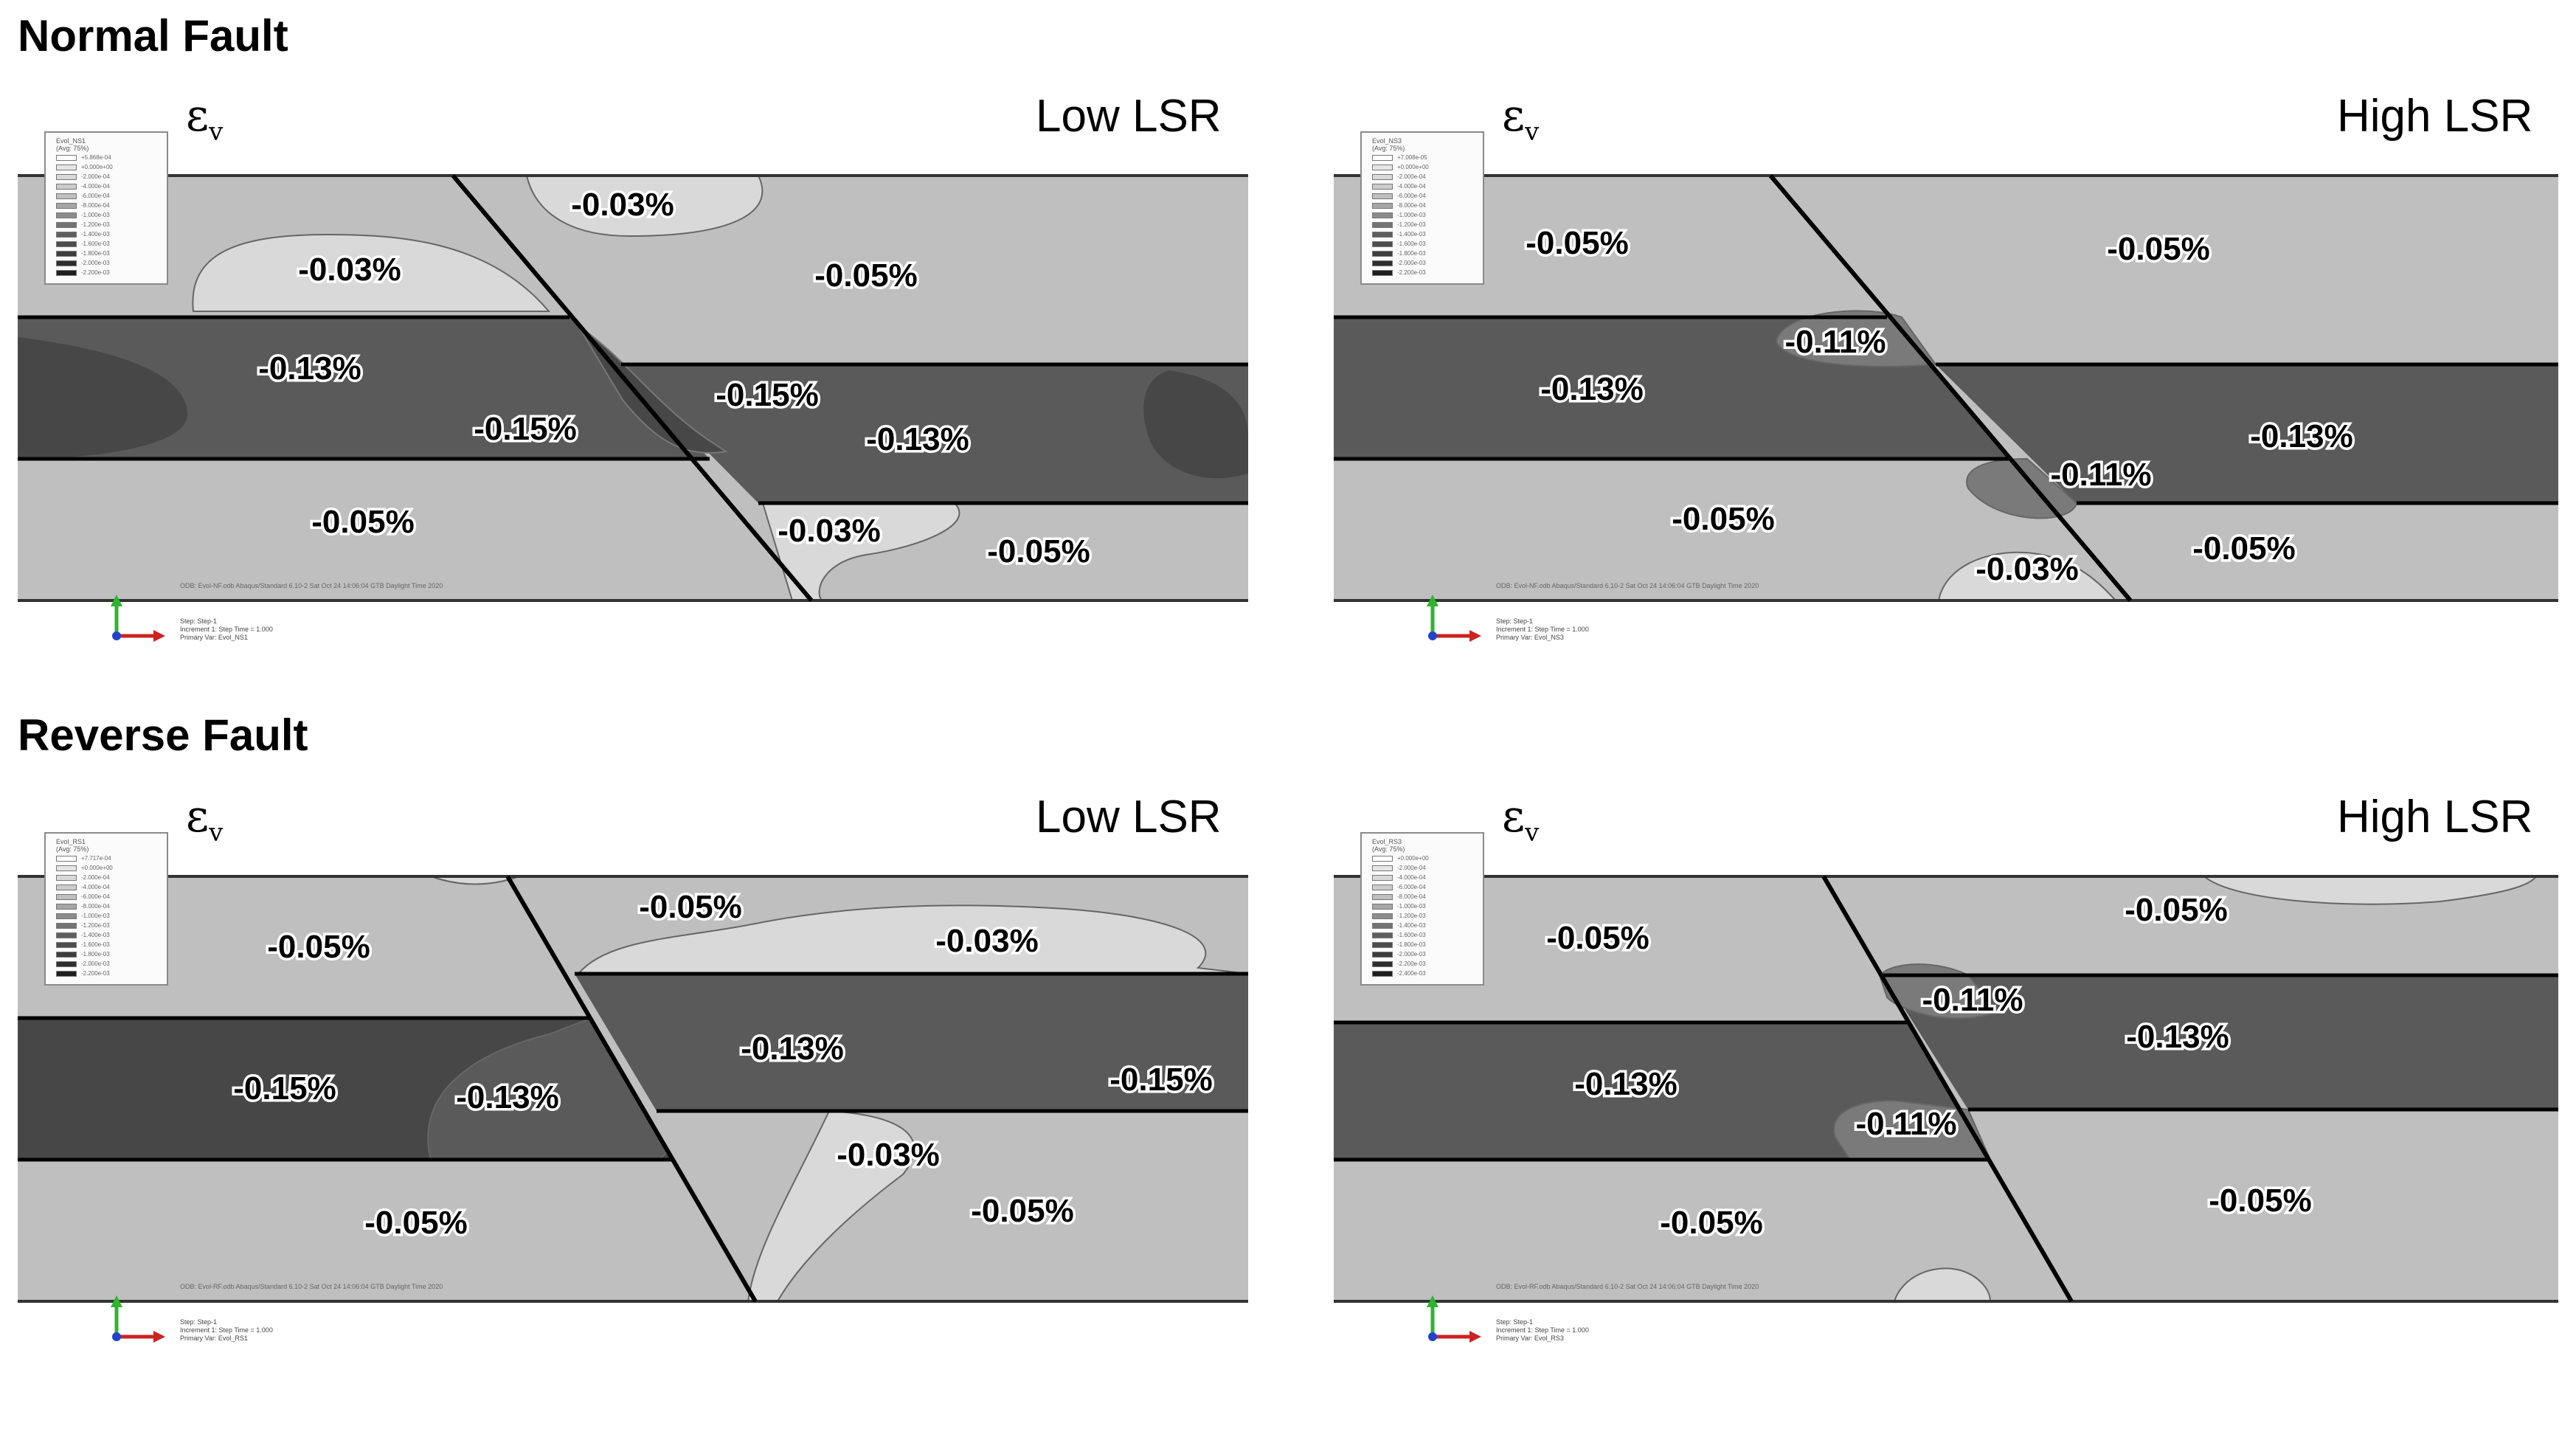 Image resolution: width=2576 pixels, height=1440 pixels. Describe the element at coordinates (96, 974) in the screenshot. I see `legend-value: -2.200e-03` at that location.